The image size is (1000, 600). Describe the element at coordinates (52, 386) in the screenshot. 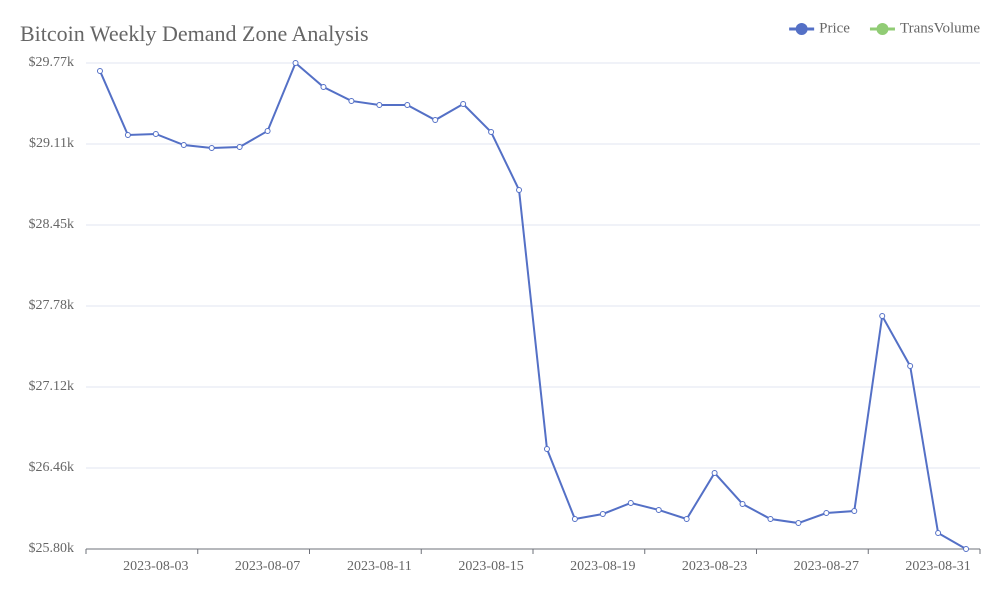

I see `y-tick-label: $27.12k` at that location.